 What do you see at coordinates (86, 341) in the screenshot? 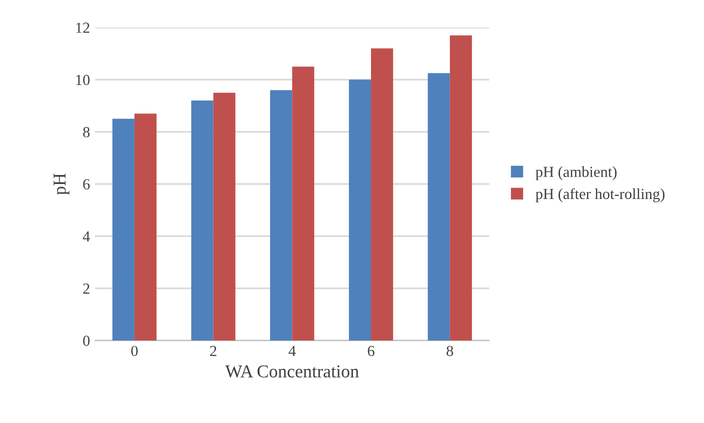
I see `y-tick-label: 0` at bounding box center [86, 341].